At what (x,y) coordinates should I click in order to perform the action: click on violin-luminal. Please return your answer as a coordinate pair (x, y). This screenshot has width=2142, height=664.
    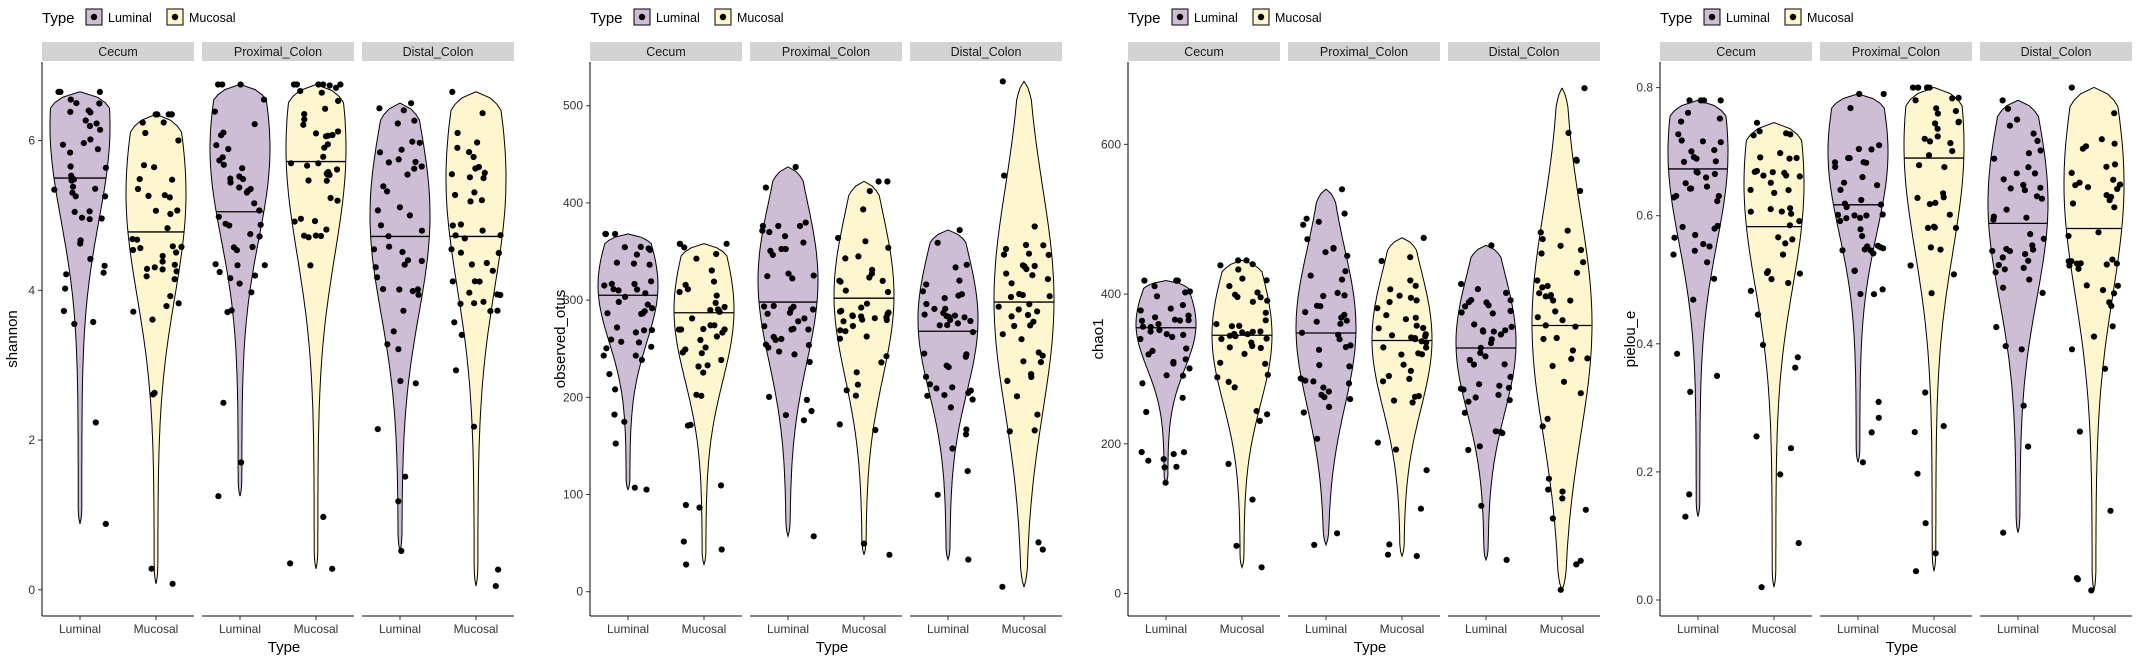
    Looking at the image, I should click on (2018, 316).